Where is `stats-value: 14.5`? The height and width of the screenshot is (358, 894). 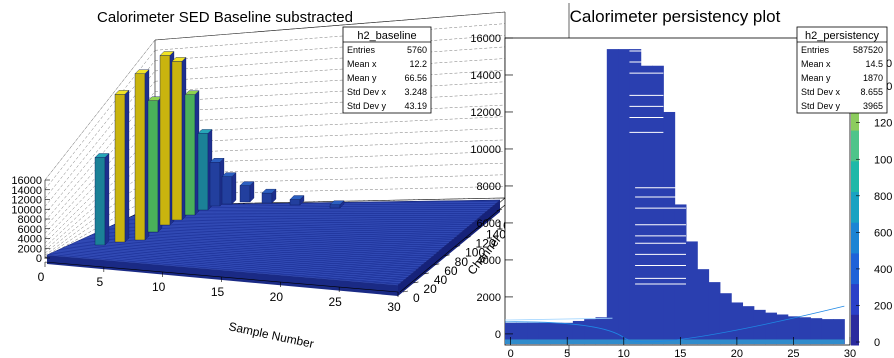
stats-value: 14.5 is located at coordinates (874, 64).